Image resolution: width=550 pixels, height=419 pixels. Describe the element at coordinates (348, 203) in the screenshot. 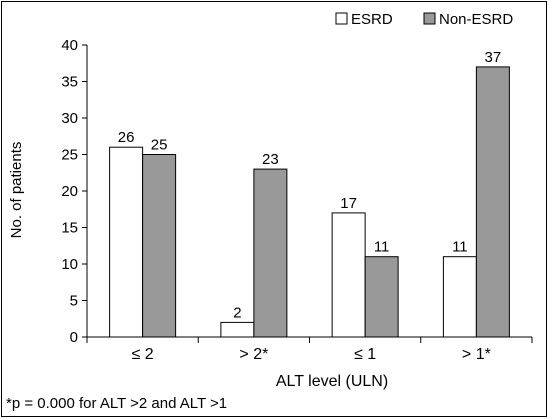

I see `data-label: 17` at that location.